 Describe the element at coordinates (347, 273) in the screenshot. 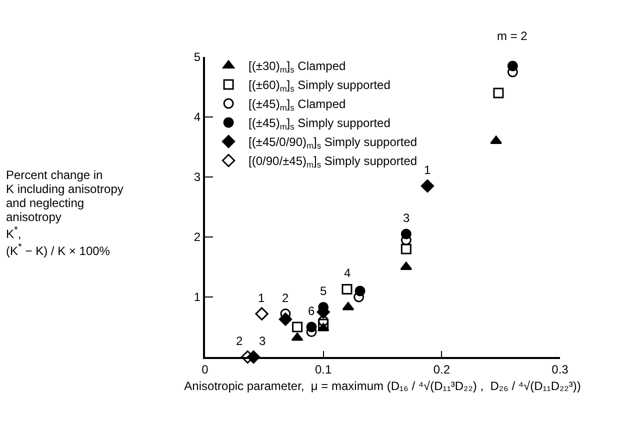

I see `annotation: 4` at that location.